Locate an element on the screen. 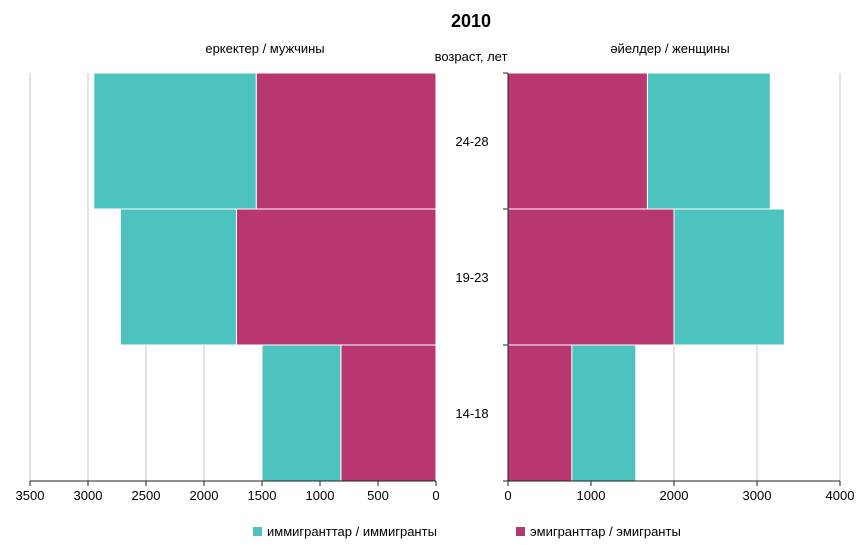 This screenshot has width=863, height=545. age-group-label: 19-23 is located at coordinates (471, 277).